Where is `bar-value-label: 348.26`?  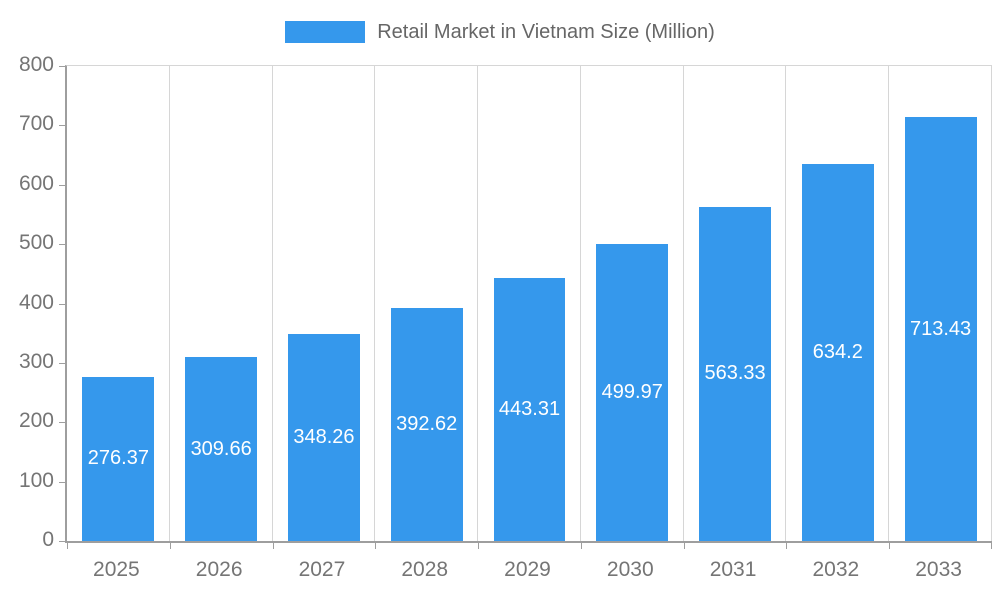
bar-value-label: 348.26 is located at coordinates (324, 437).